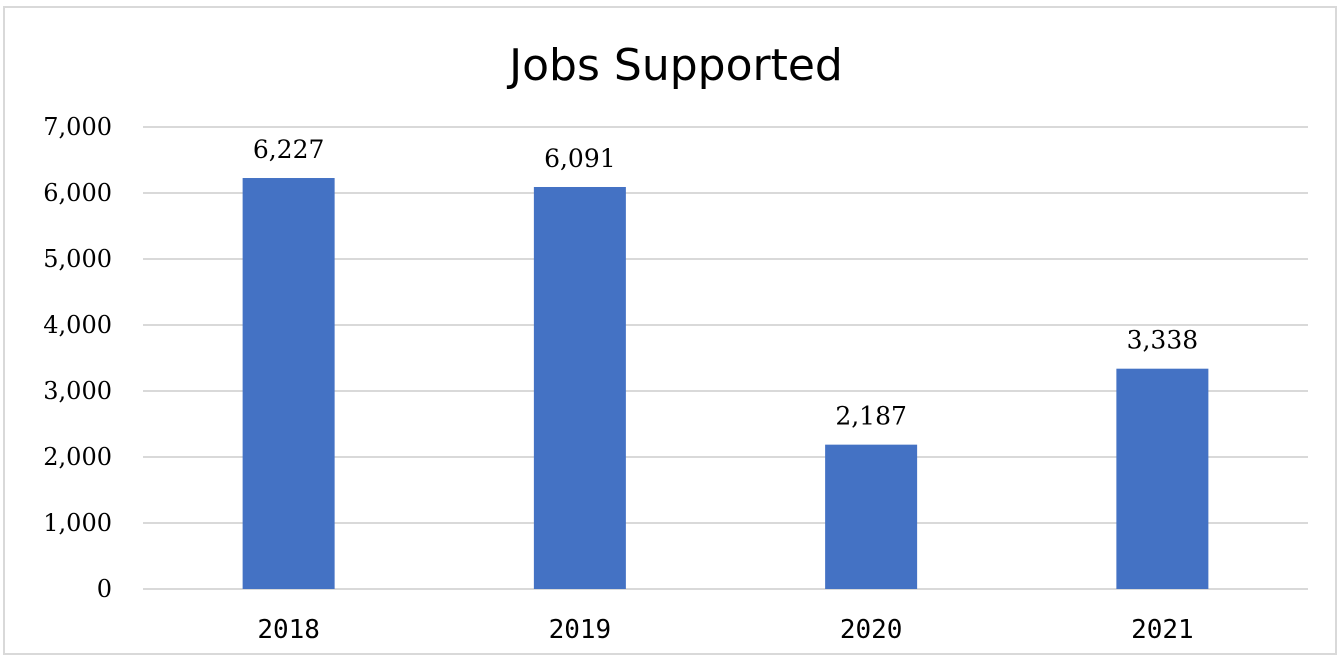  Describe the element at coordinates (1162, 630) in the screenshot. I see `x-tick-label: 2021` at that location.